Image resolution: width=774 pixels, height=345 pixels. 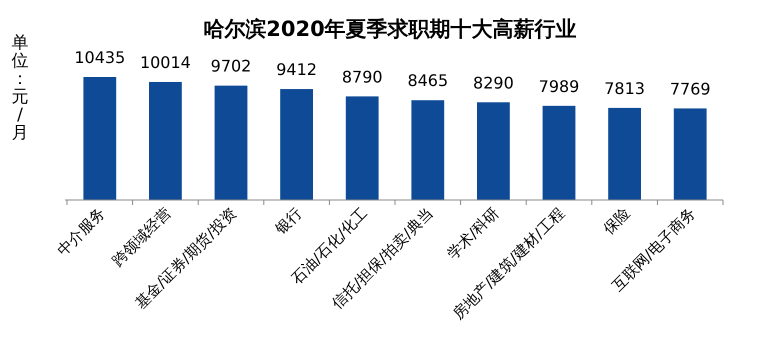 What do you see at coordinates (493, 82) in the screenshot?
I see `data-label: 8290` at bounding box center [493, 82].